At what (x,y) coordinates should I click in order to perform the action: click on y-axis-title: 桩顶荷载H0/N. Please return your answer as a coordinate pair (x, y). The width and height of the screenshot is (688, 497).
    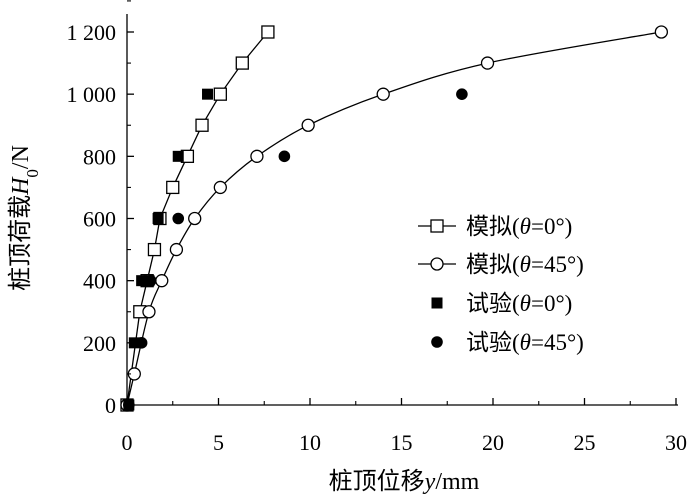
    Looking at the image, I should click on (24, 218).